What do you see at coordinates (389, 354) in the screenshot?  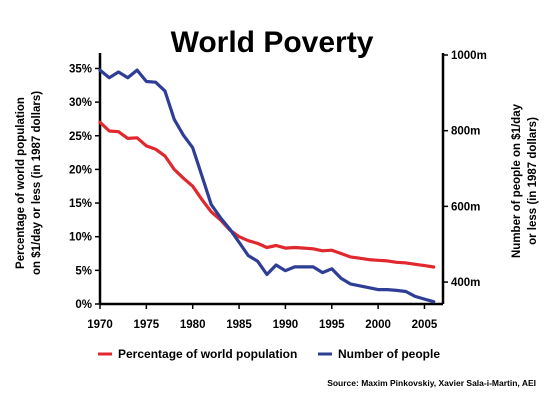 I see `legend-label-people: Number of people` at bounding box center [389, 354].